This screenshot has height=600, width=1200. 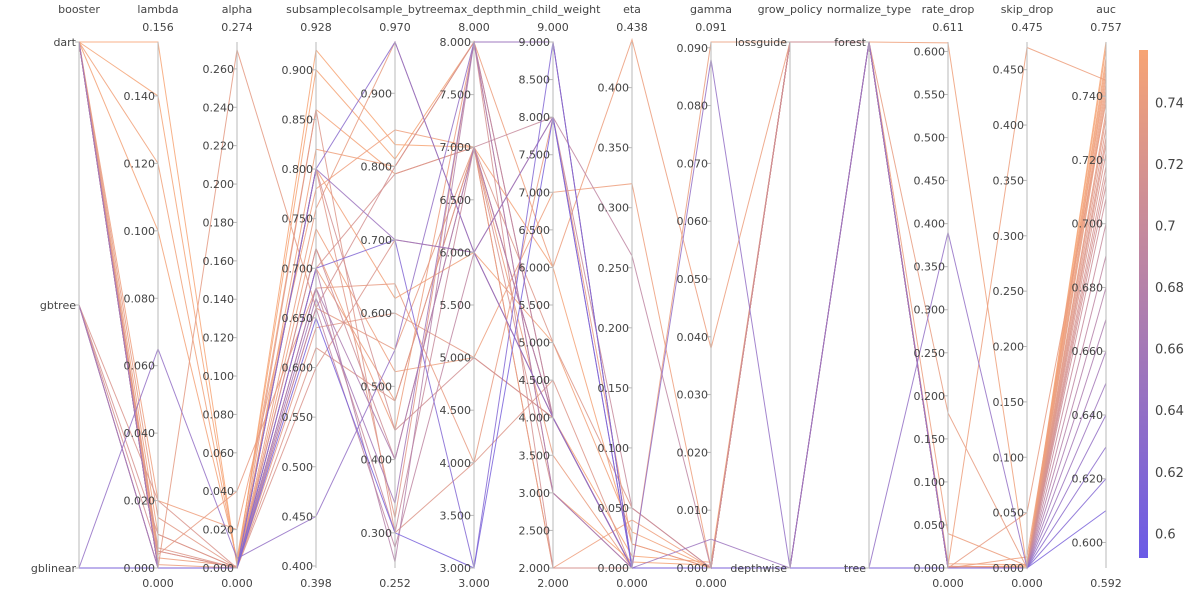 I want to click on tick-label: gblinear, so click(x=54, y=568).